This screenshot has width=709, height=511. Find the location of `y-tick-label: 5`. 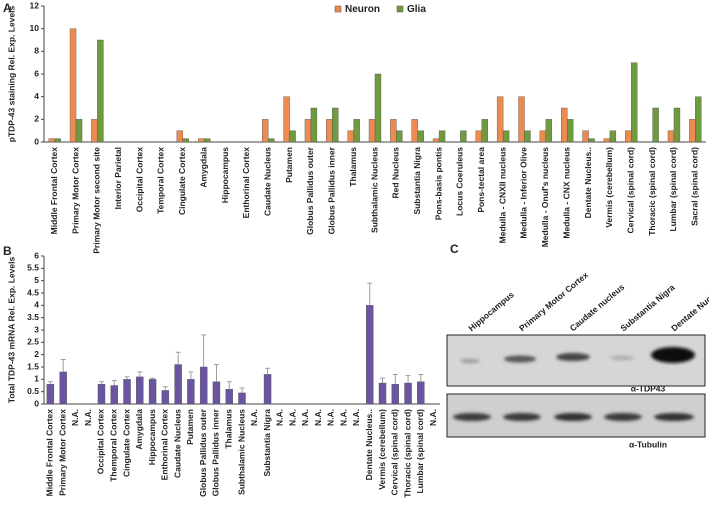

y-tick-label: 5 is located at coordinates (36, 280).